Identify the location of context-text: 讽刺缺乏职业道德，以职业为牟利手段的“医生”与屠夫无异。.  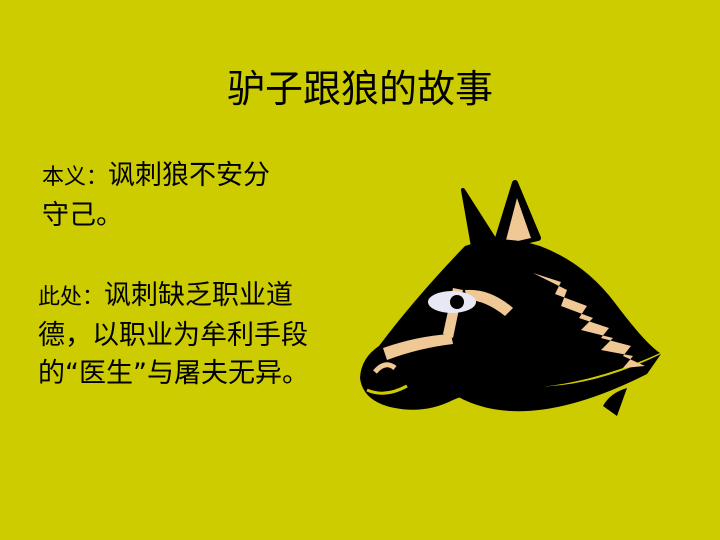
(173, 334).